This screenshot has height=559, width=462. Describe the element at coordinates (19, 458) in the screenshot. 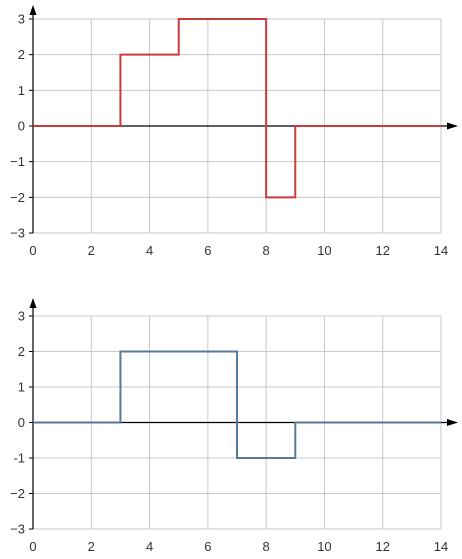

I see `y-tick-label: -1` at that location.